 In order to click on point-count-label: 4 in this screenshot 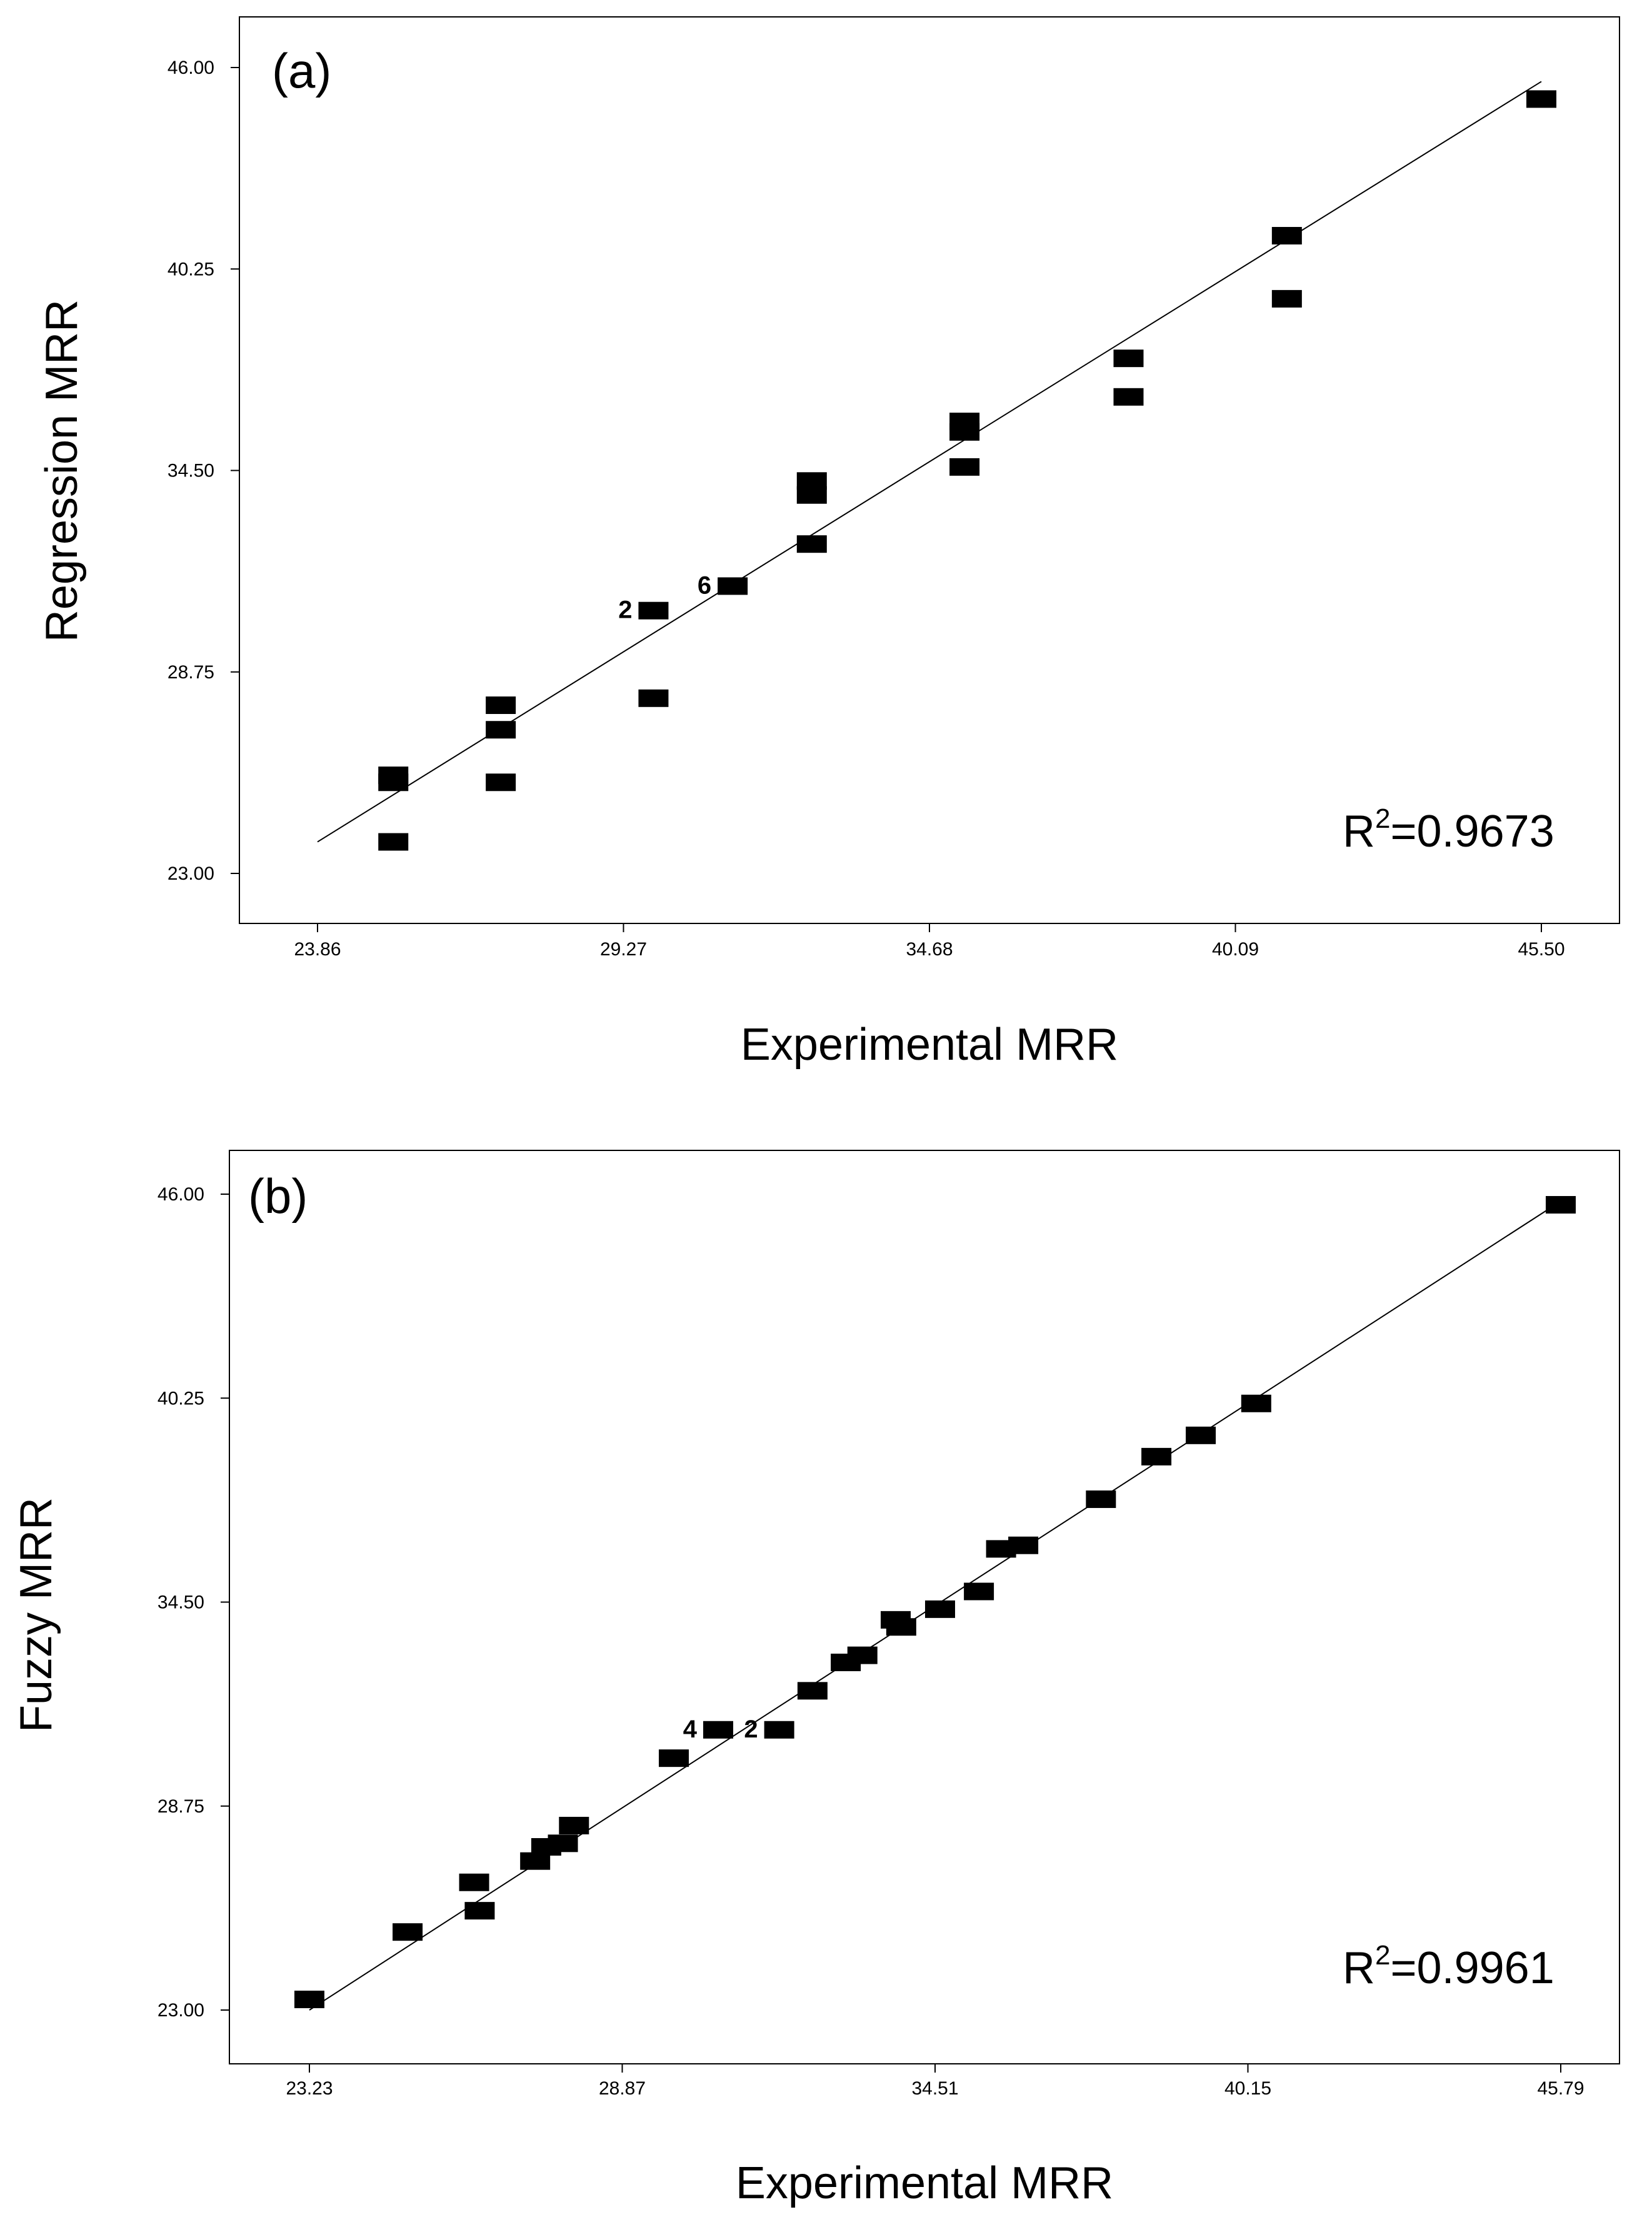, I will do `click(690, 1729)`.